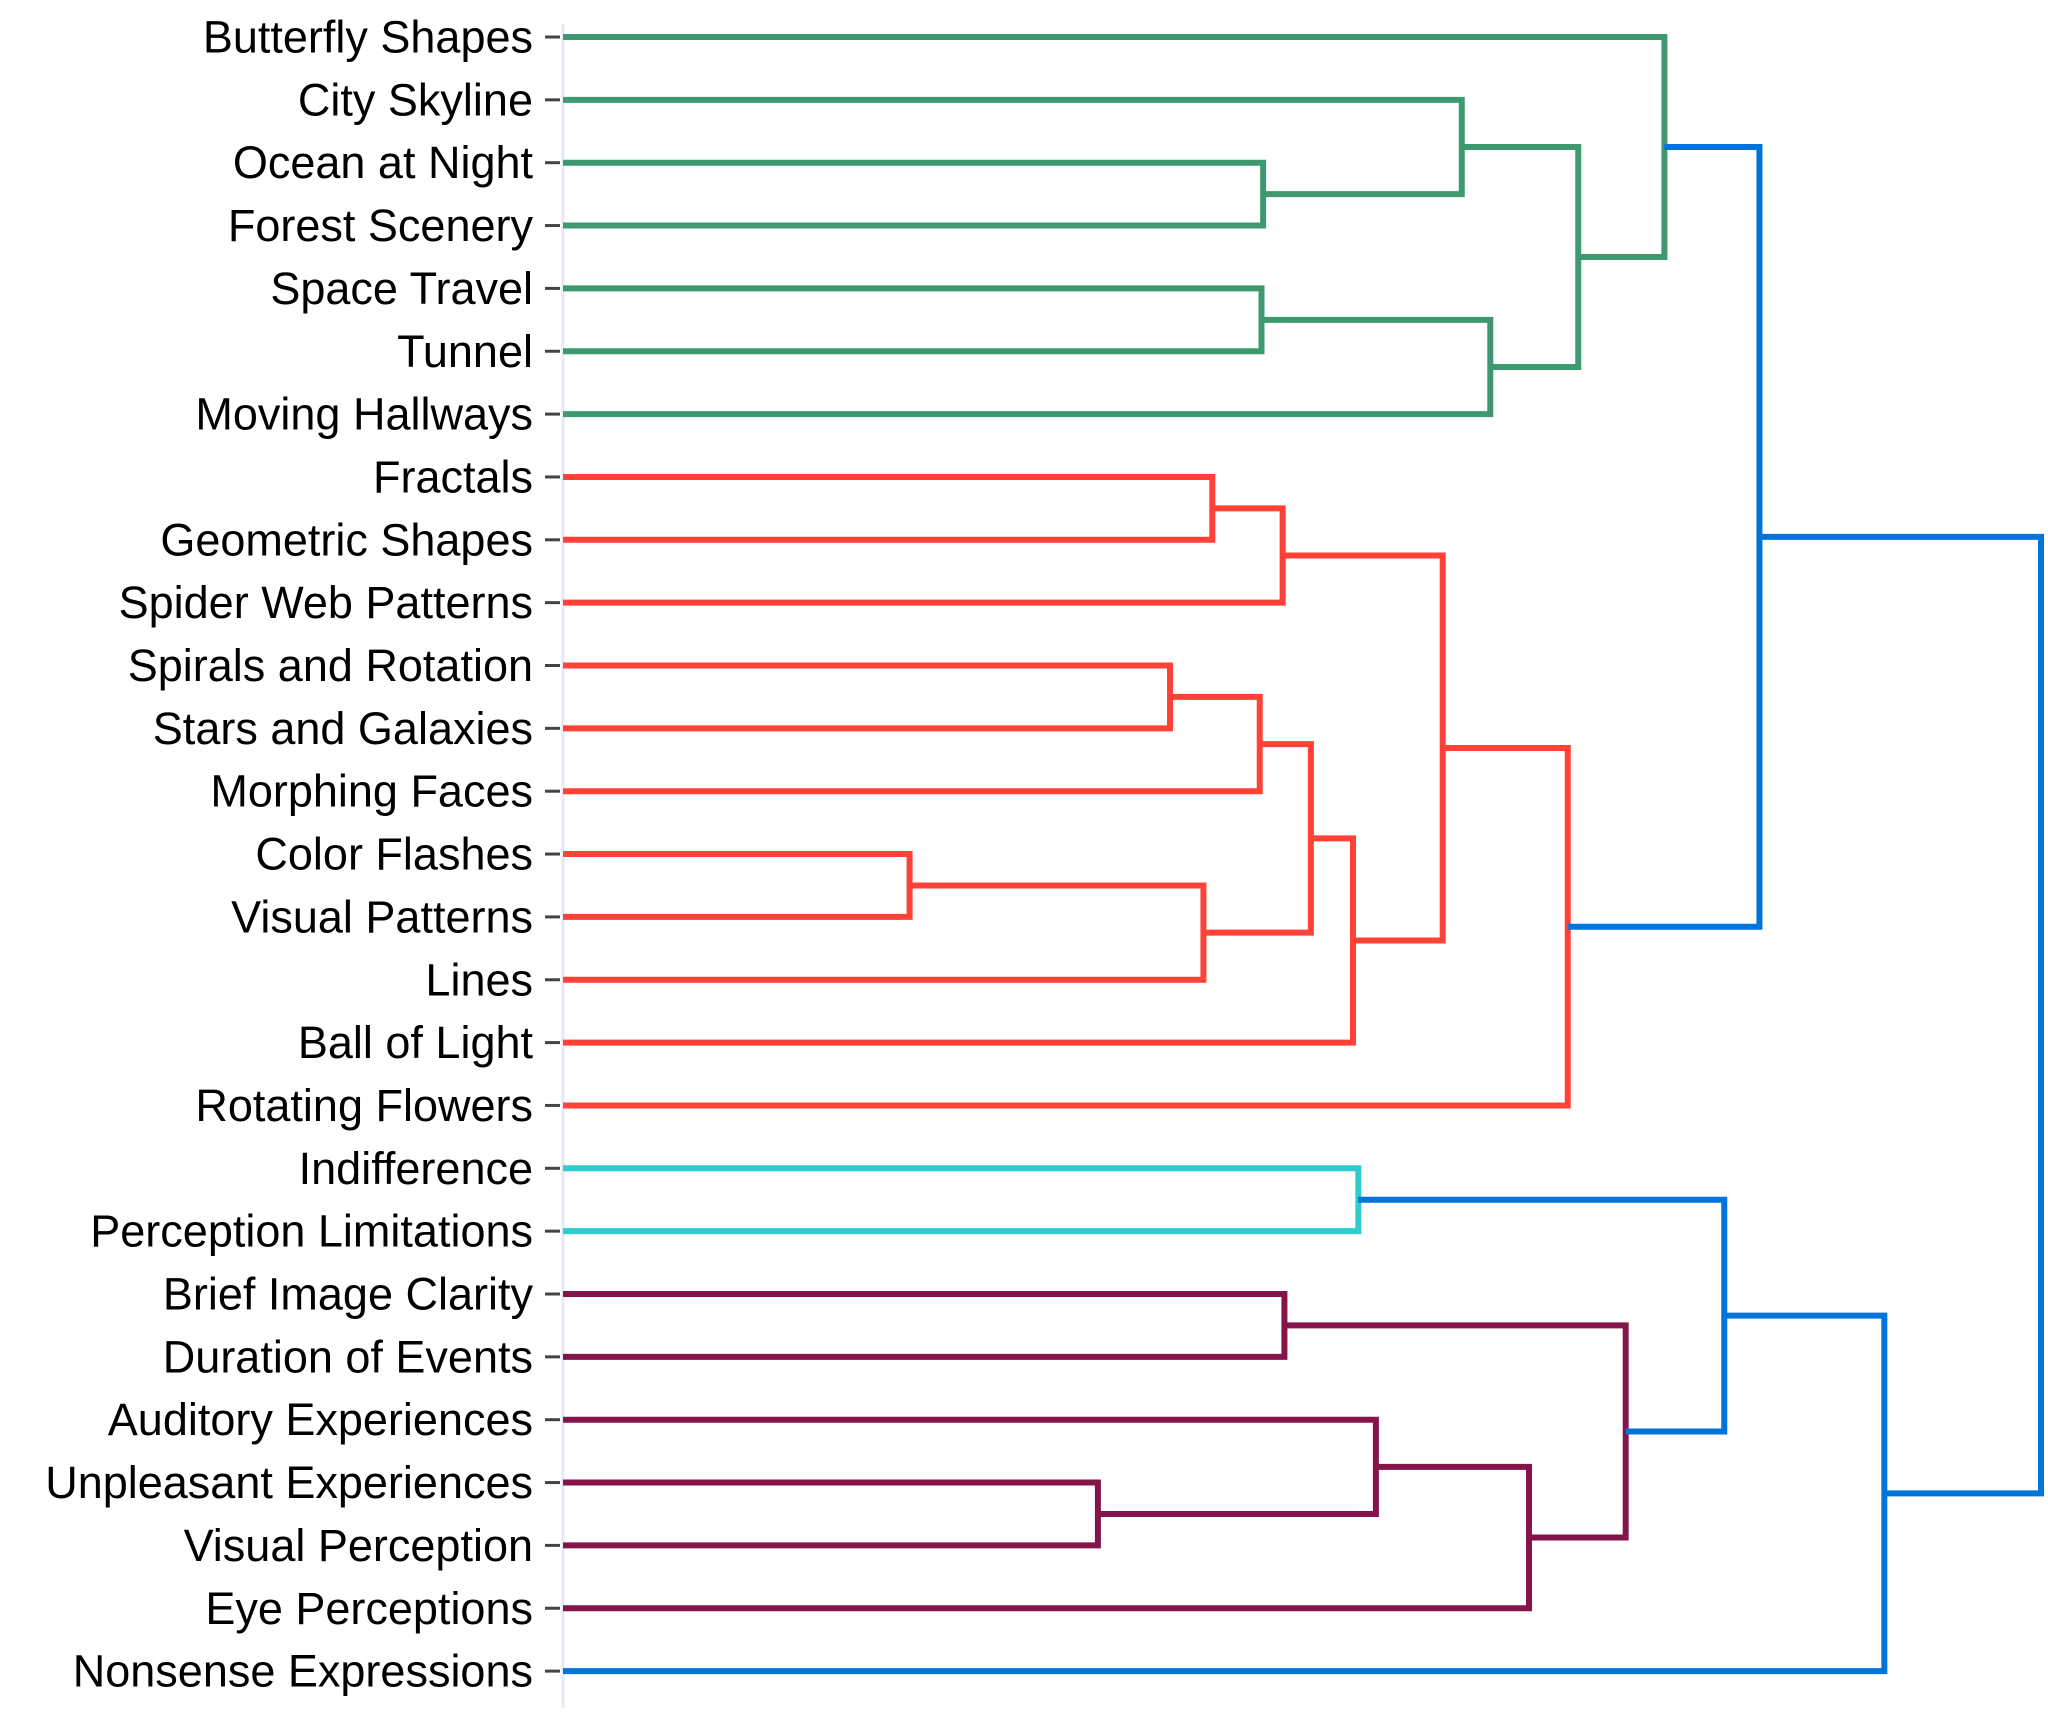 This screenshot has height=1723, width=2048. What do you see at coordinates (368, 37) in the screenshot?
I see `leaf-label: Butterfly Shapes` at bounding box center [368, 37].